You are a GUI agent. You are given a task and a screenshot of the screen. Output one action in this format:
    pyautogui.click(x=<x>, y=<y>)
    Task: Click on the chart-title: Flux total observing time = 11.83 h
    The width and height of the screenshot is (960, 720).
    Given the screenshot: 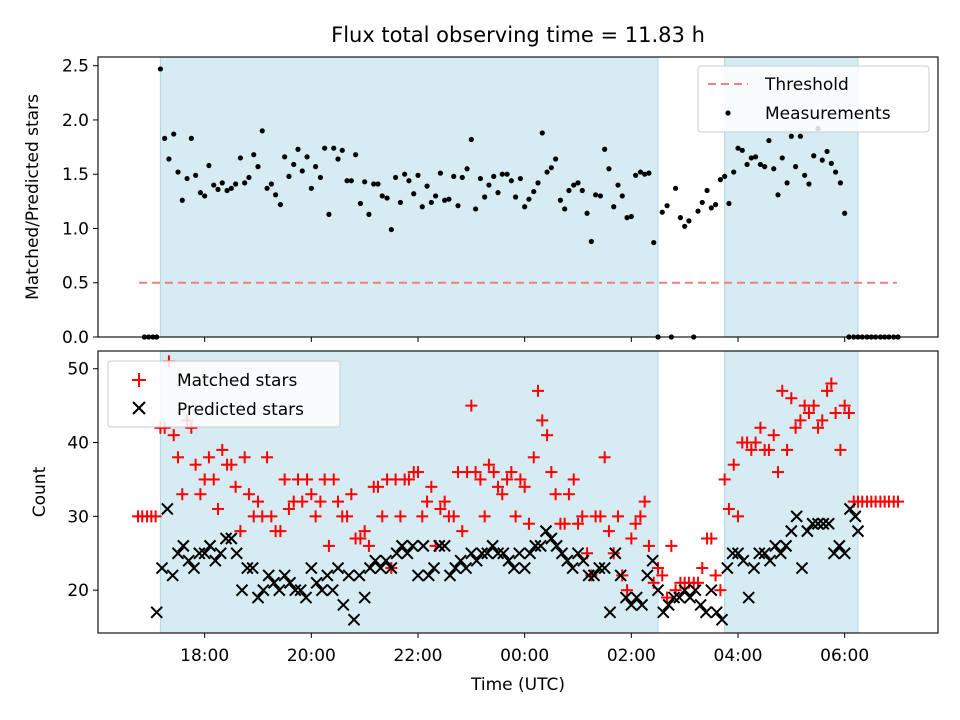 What is the action you would take?
    pyautogui.click(x=518, y=35)
    